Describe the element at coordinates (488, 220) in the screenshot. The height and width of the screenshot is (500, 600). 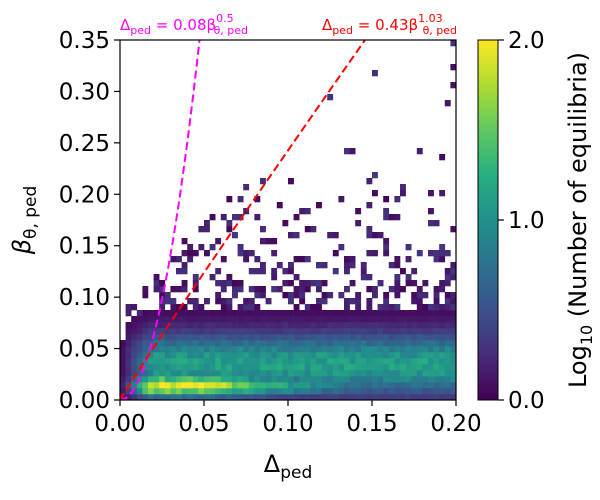
I see `colorbar` at that location.